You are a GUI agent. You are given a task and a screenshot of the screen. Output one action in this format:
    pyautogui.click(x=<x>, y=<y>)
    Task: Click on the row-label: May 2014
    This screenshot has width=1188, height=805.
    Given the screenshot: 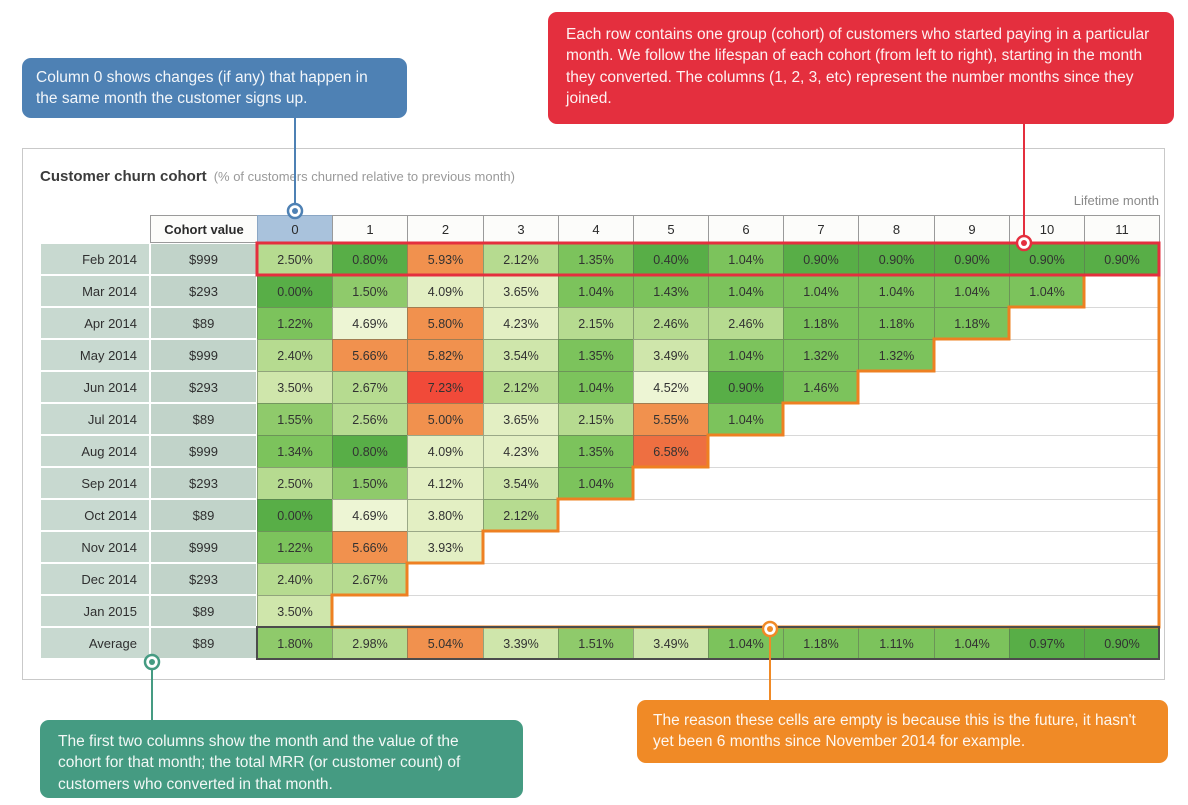 What is the action you would take?
    pyautogui.click(x=95, y=355)
    